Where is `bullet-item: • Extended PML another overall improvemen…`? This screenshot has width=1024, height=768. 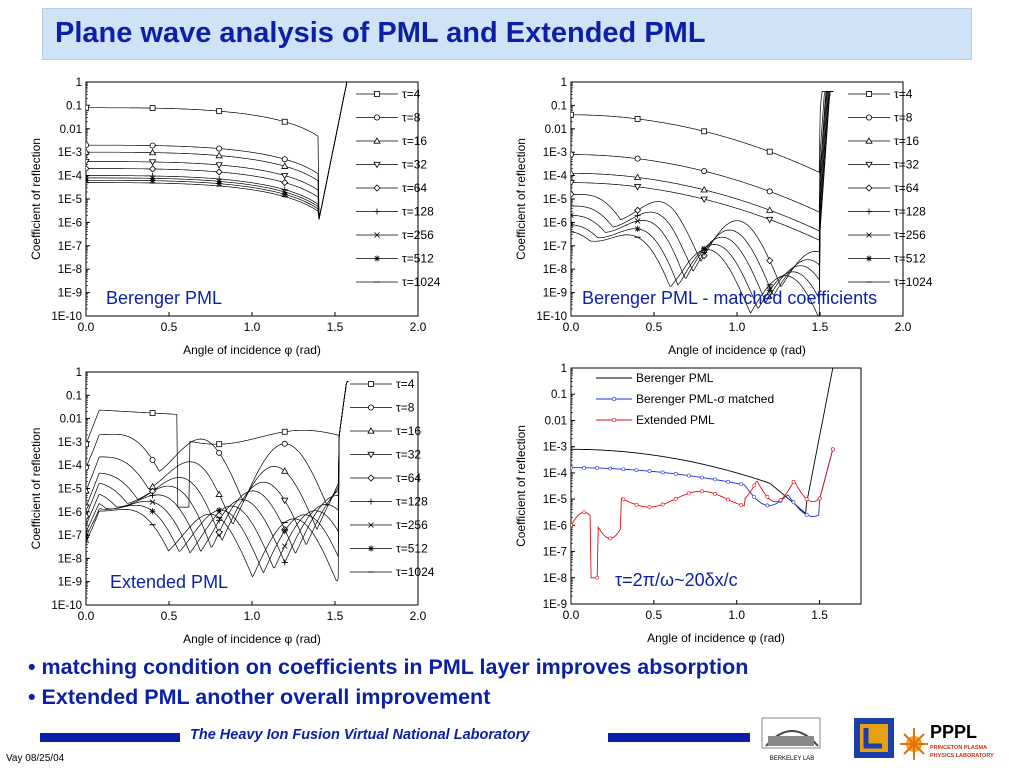
bullet-item: • Extended PML another overall improvemen… is located at coordinates (259, 697).